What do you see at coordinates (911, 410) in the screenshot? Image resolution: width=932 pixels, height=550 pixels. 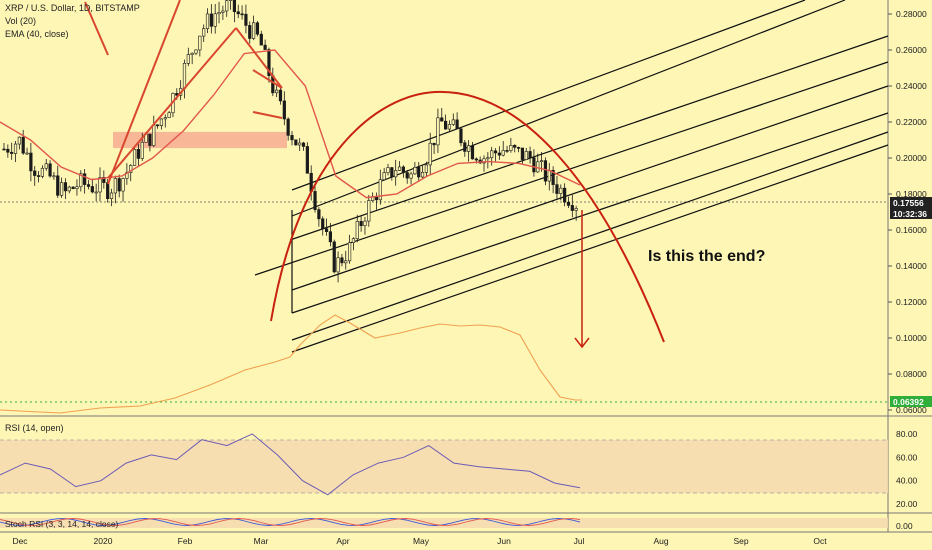 I see `y-tick-label: 0.06000` at bounding box center [911, 410].